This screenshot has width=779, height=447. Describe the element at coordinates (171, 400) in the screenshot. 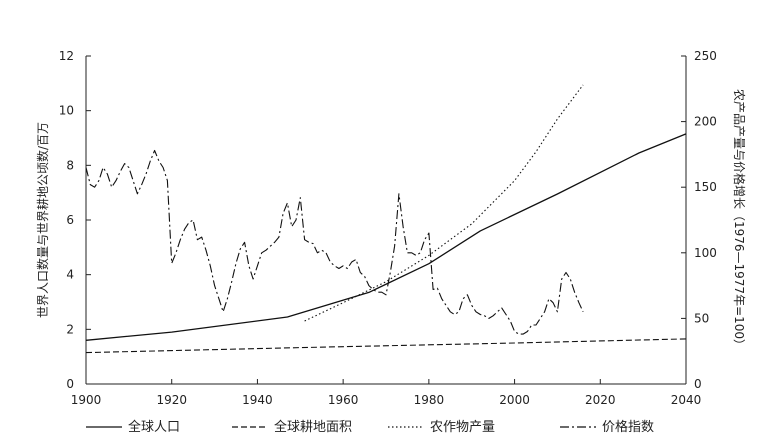

I see `x-tick-label: 1920` at that location.